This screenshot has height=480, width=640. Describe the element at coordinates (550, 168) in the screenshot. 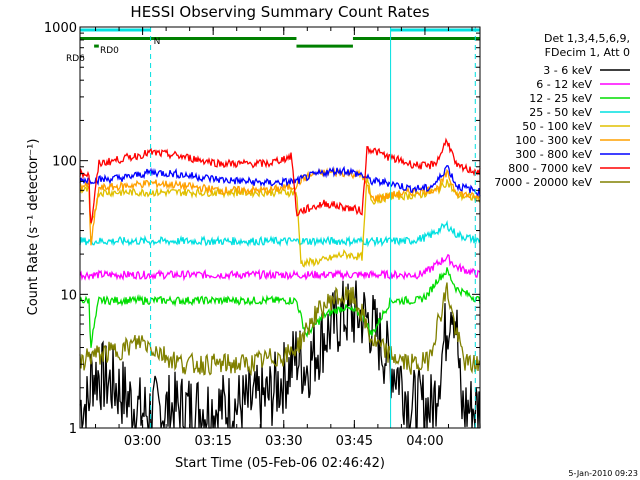

I see `legend-label-8: 800 - 7000 keV` at that location.